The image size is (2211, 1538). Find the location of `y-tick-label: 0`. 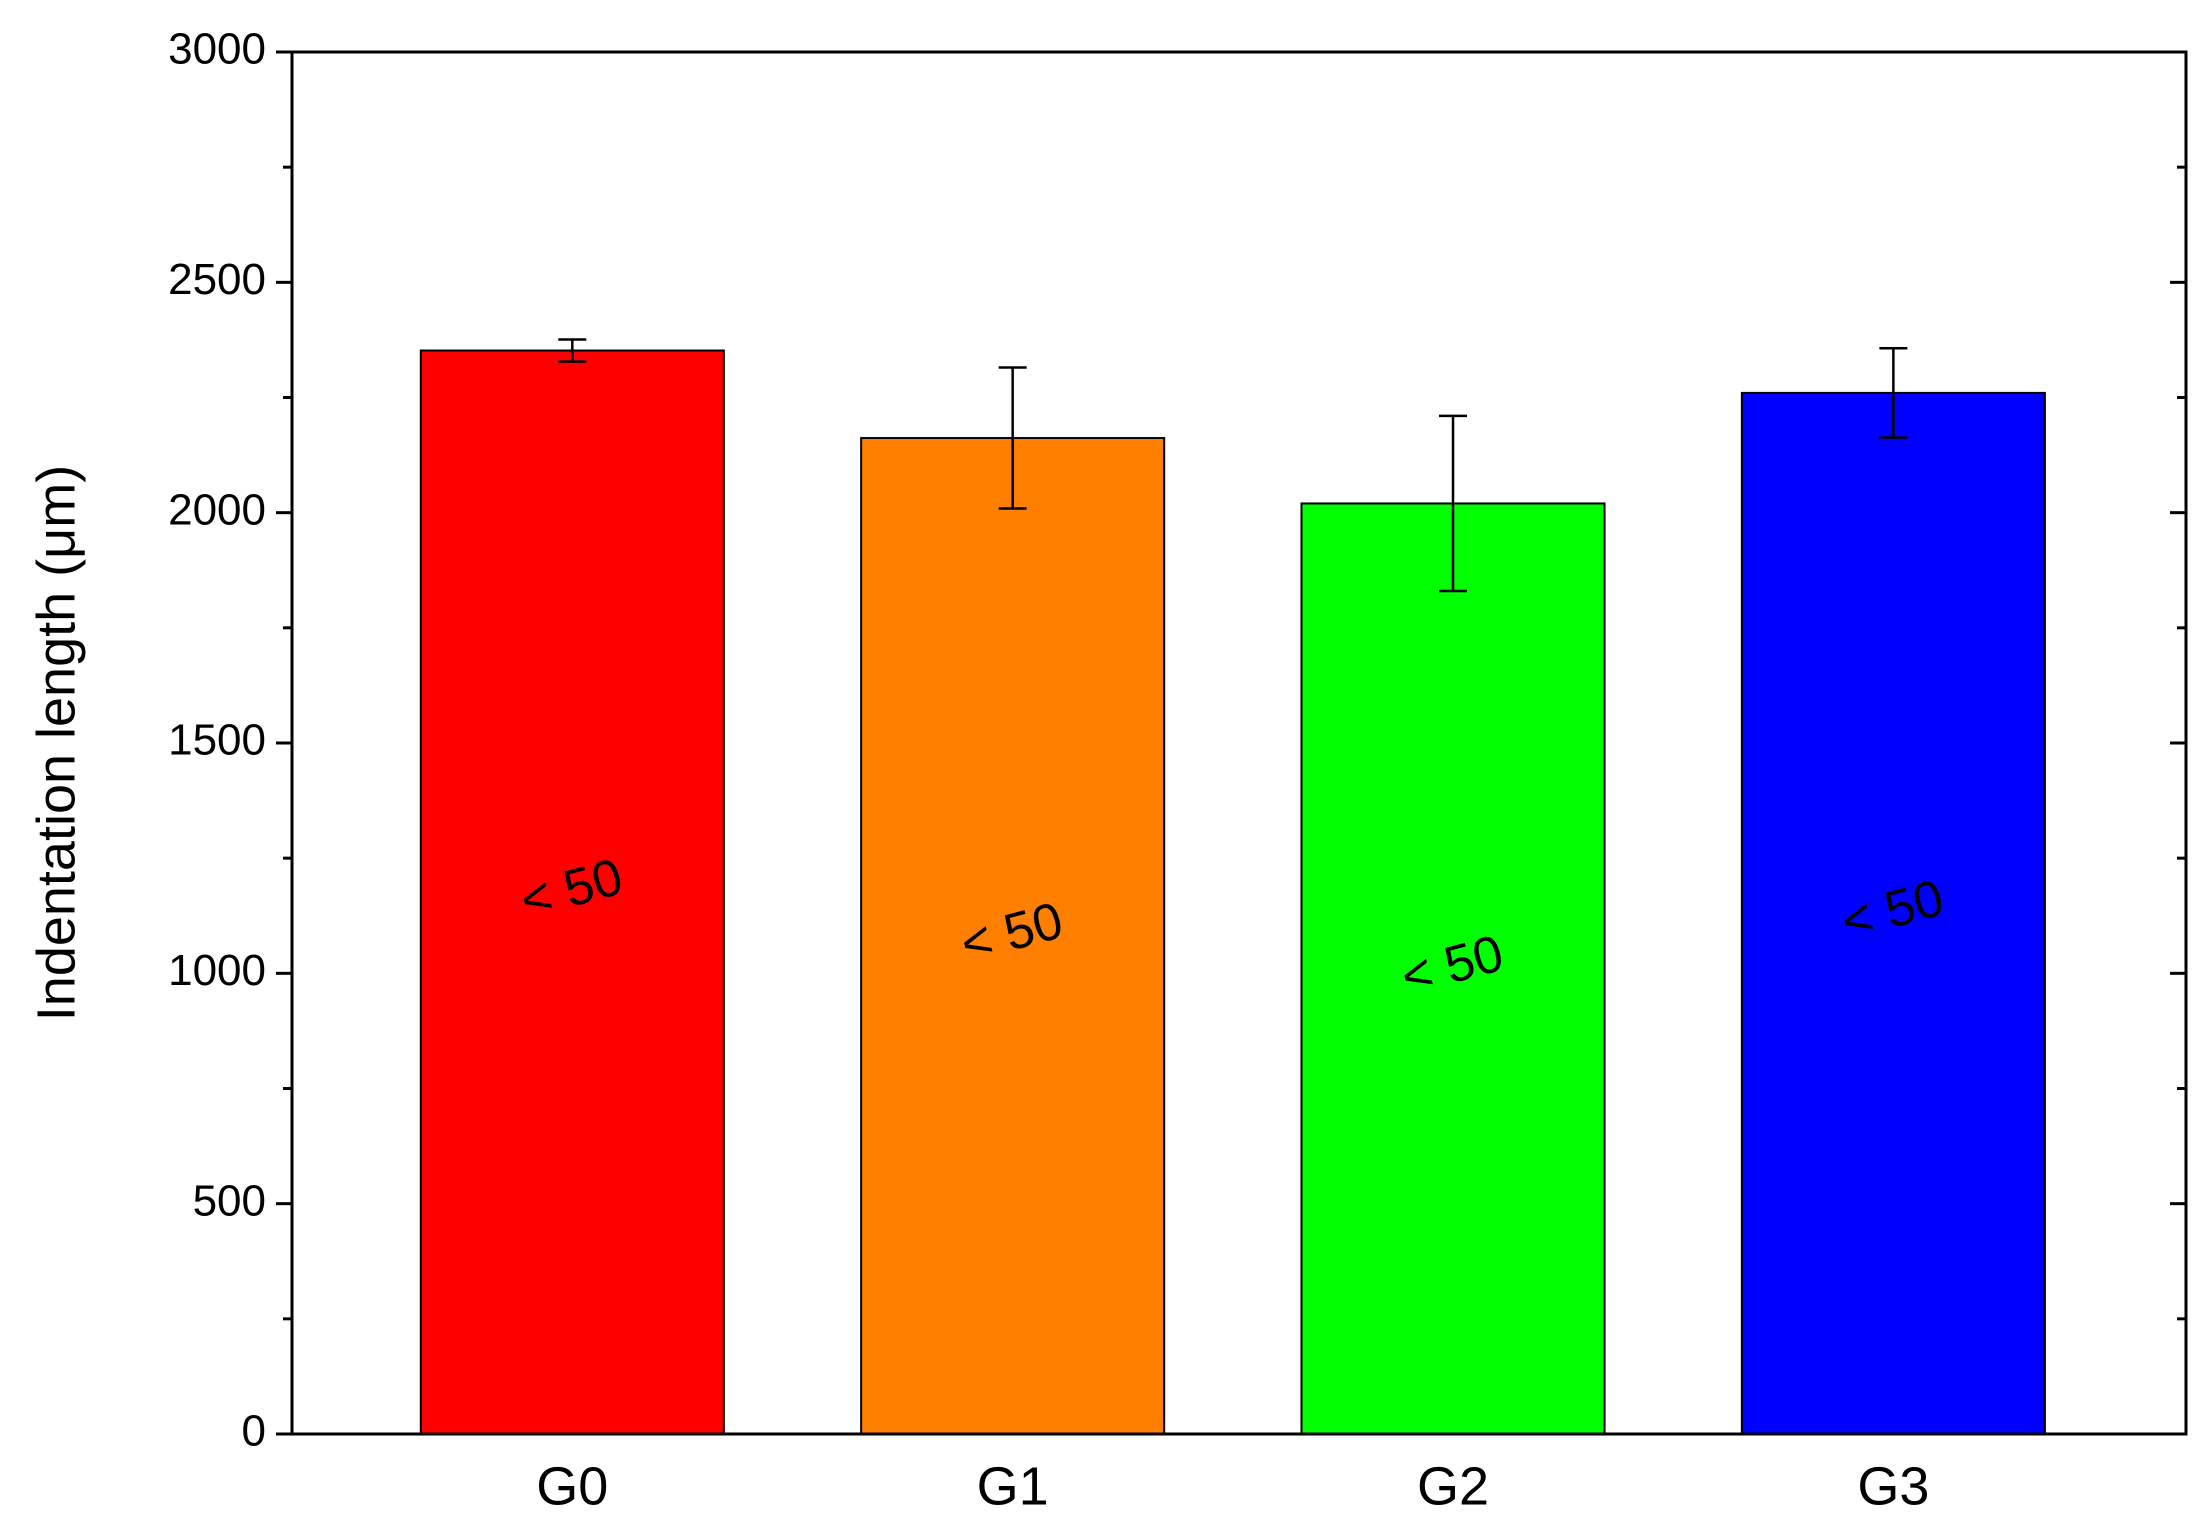

y-tick-label: 0 is located at coordinates (254, 1431).